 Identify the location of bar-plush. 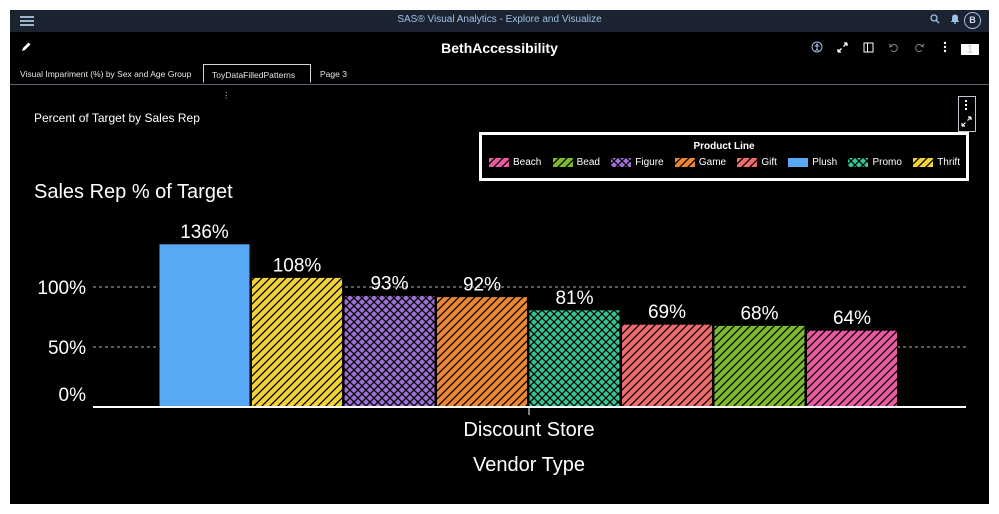
(204, 325).